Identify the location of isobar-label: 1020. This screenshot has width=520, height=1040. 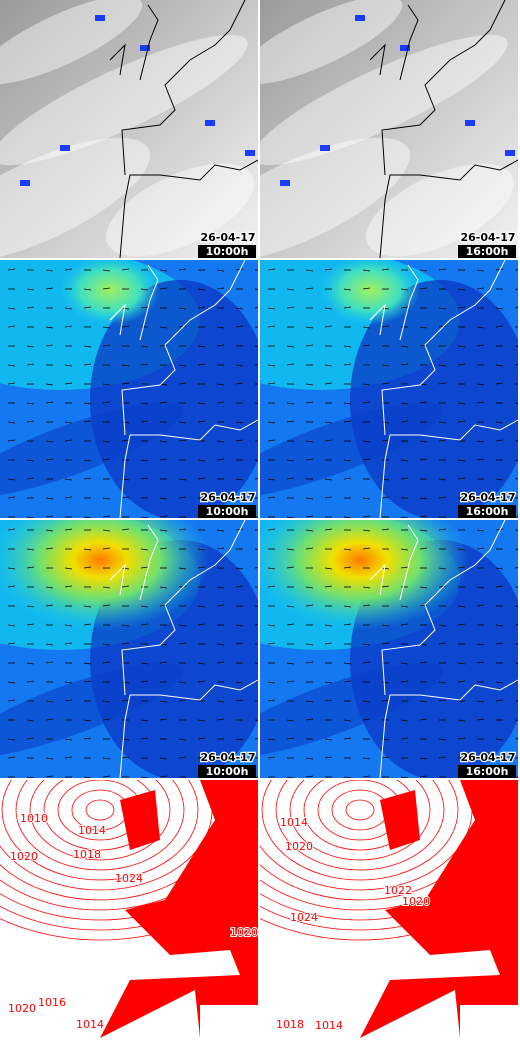
(244, 932).